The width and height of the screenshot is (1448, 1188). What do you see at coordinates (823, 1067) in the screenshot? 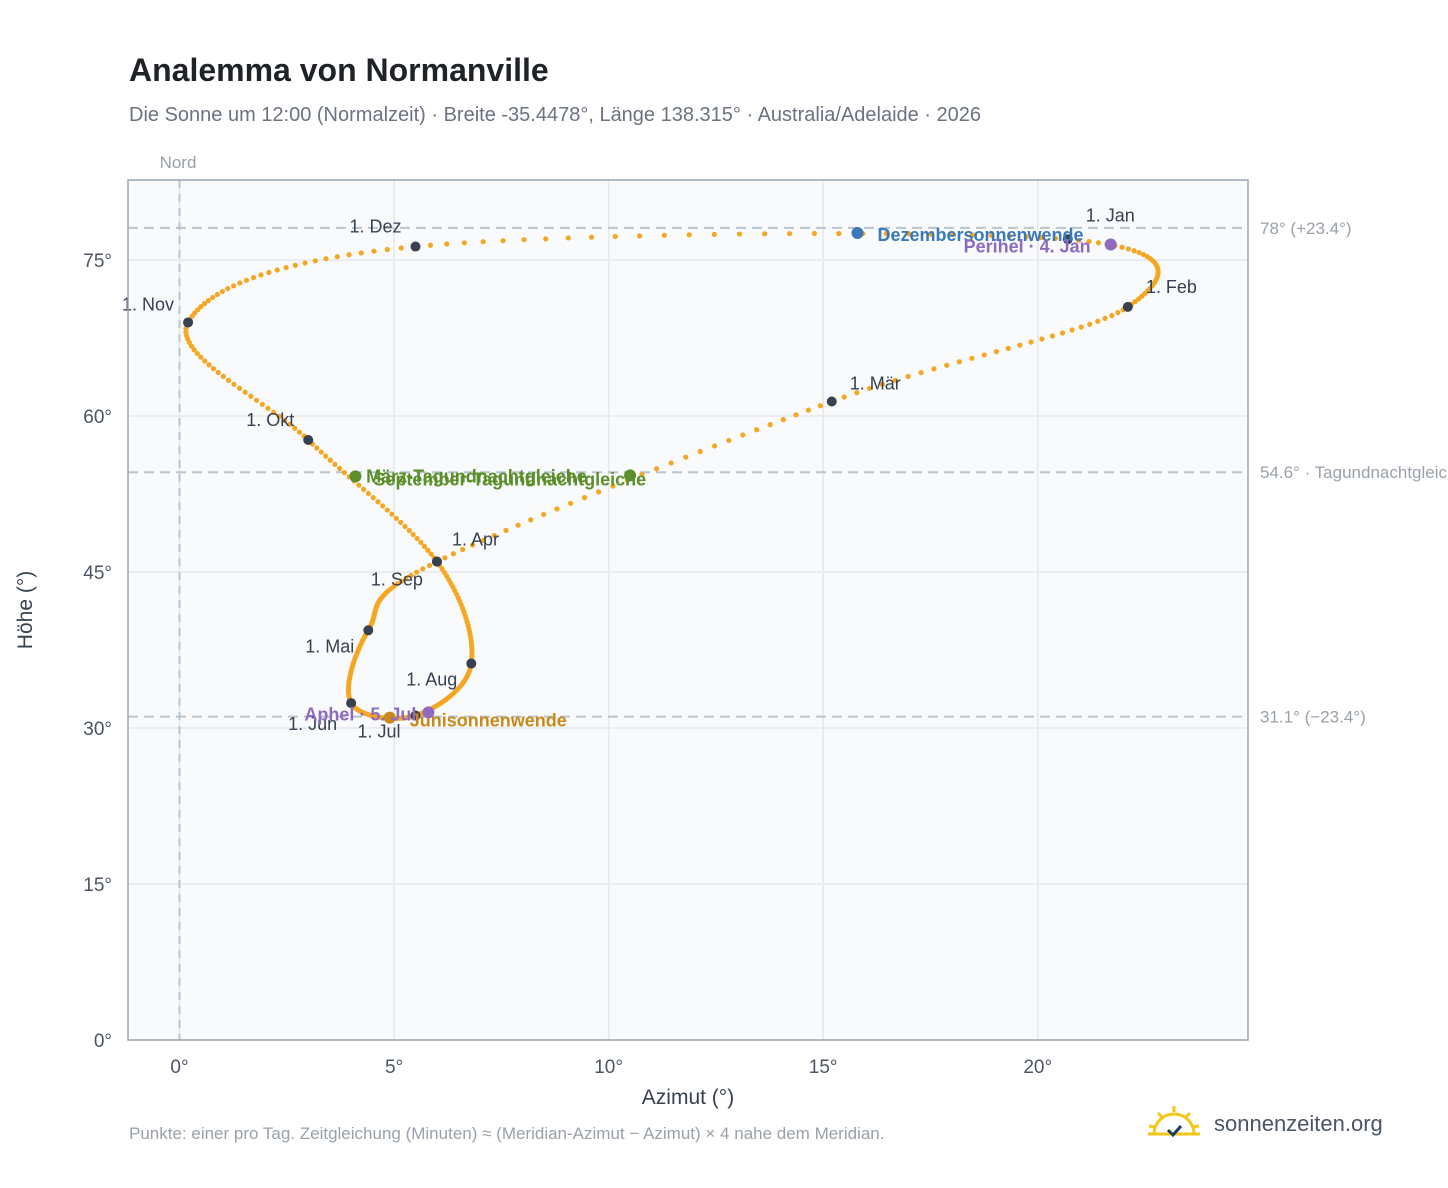
I see `x-tick-label: 15°` at bounding box center [823, 1067].